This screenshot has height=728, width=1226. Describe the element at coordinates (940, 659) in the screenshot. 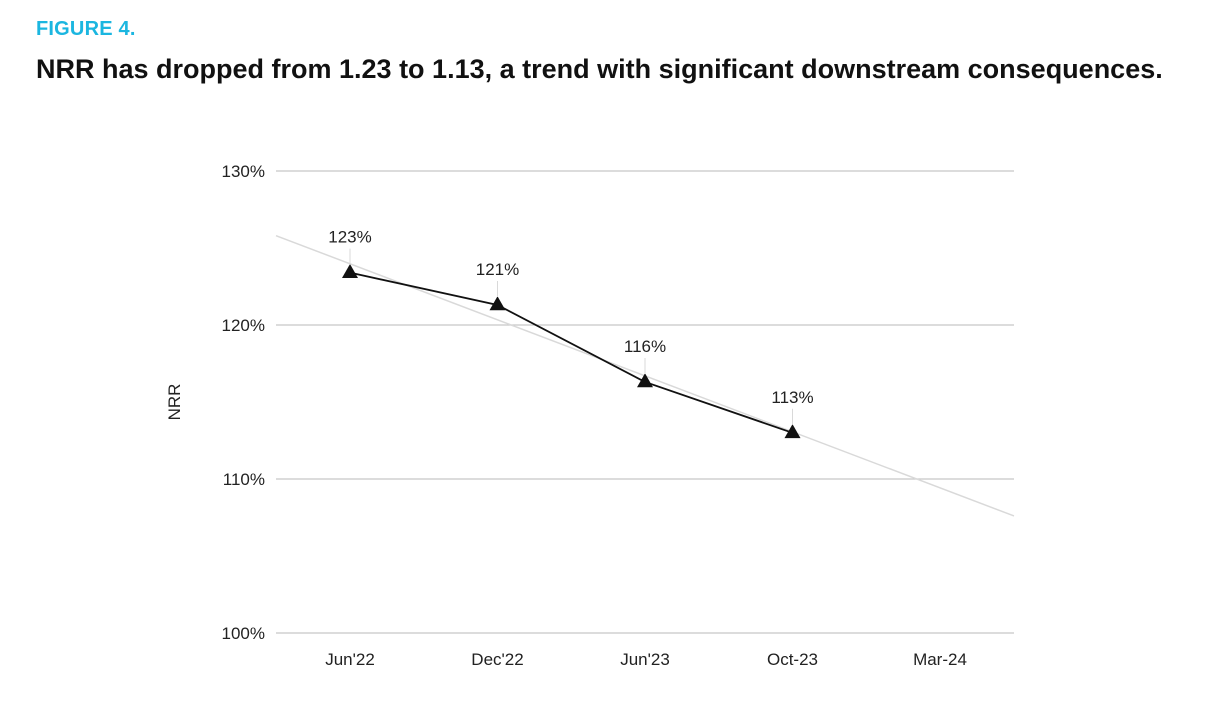

I see `x-tick-label: Mar-24` at that location.